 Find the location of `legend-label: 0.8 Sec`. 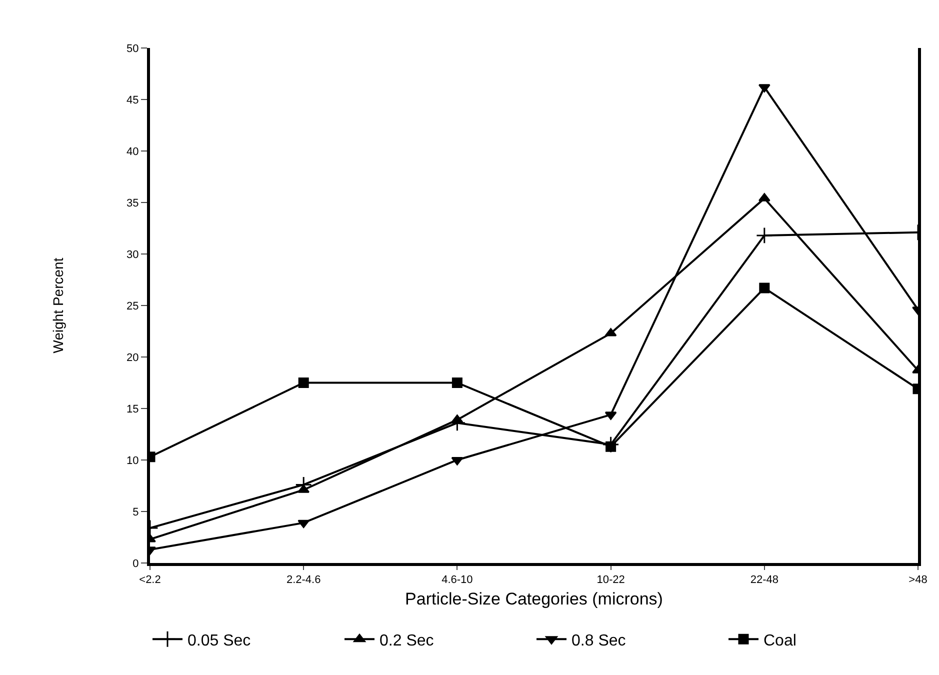

legend-label: 0.8 Sec is located at coordinates (599, 641).